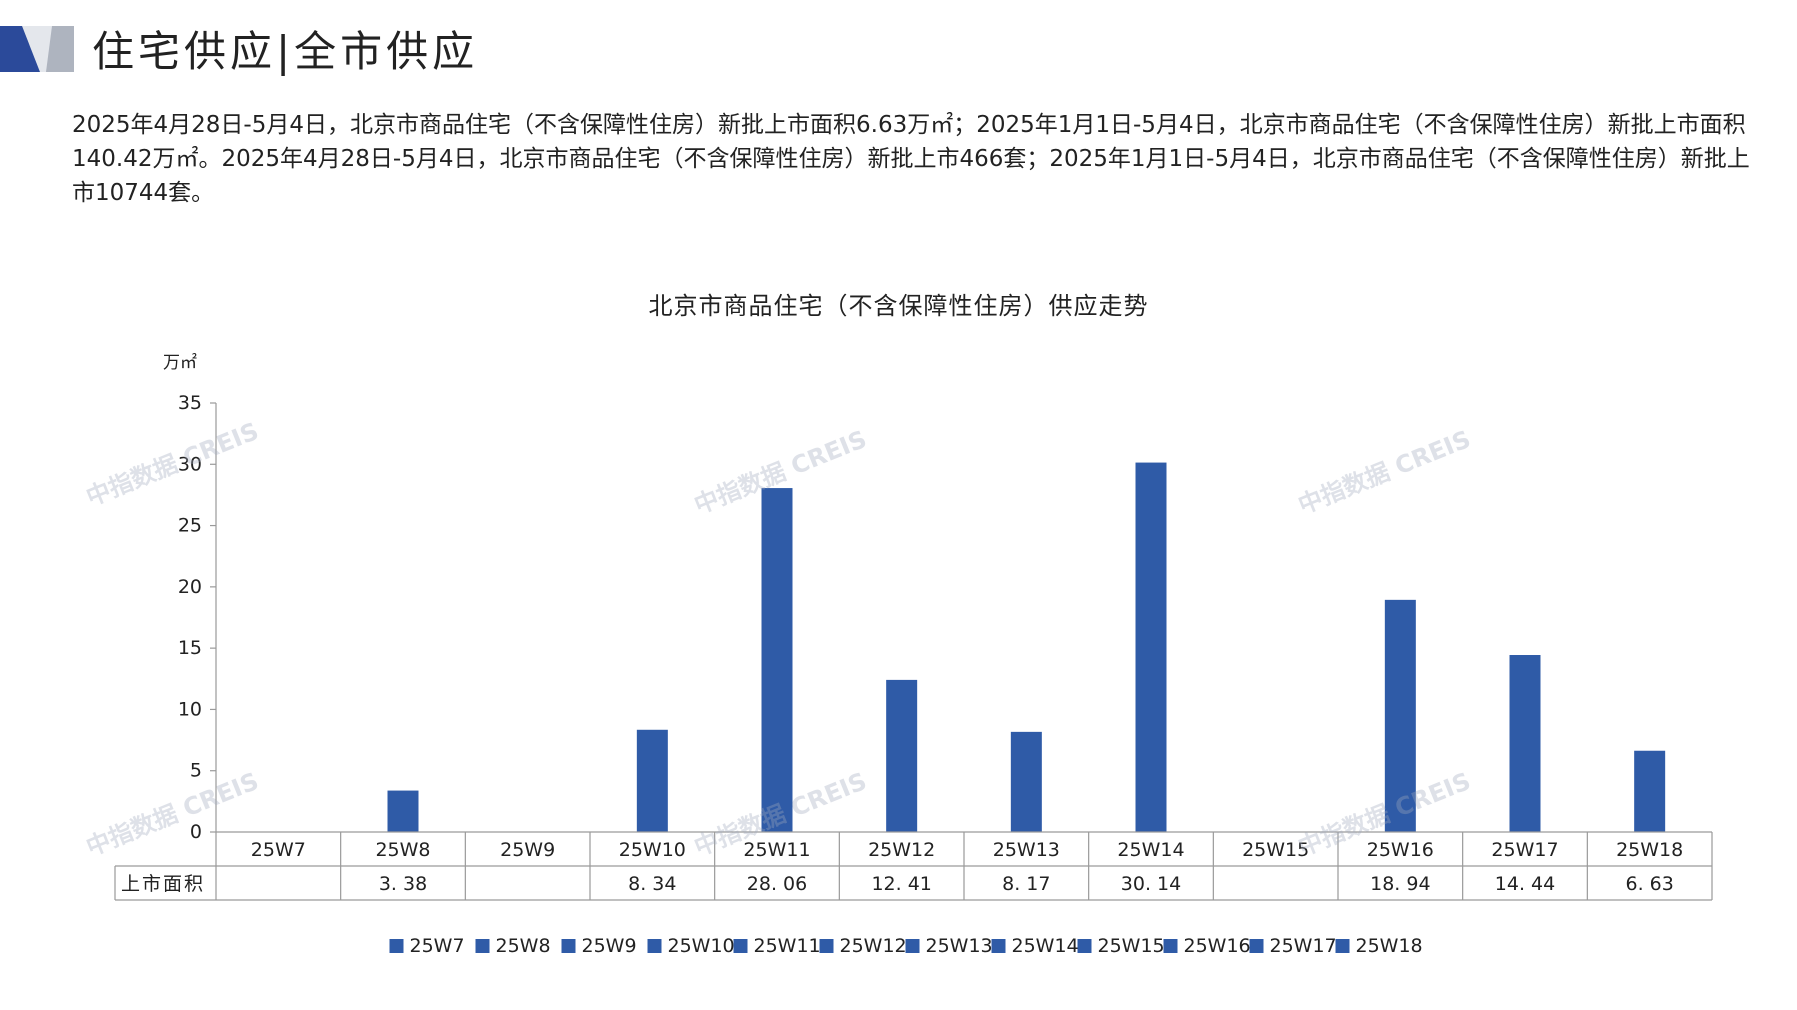  What do you see at coordinates (1524, 850) in the screenshot?
I see `x-tick-label: 25W17` at bounding box center [1524, 850].